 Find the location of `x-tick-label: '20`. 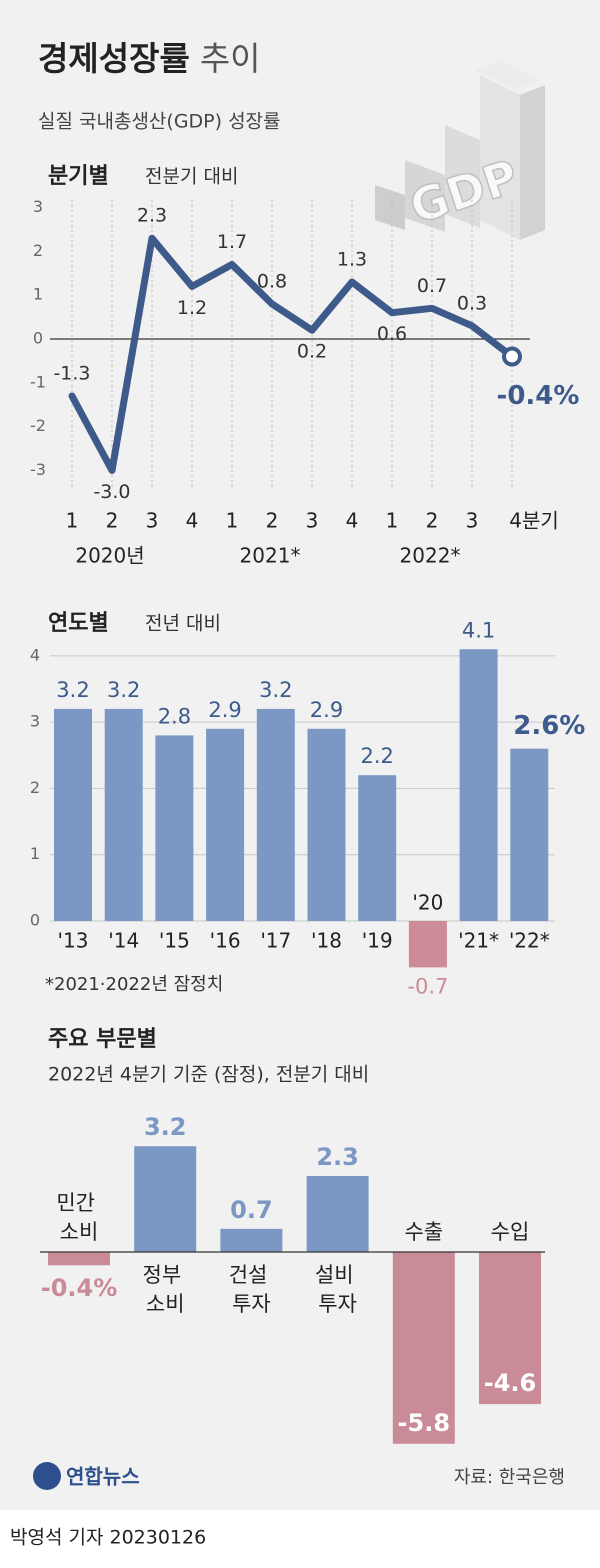

x-tick-label: '20 is located at coordinates (427, 902).